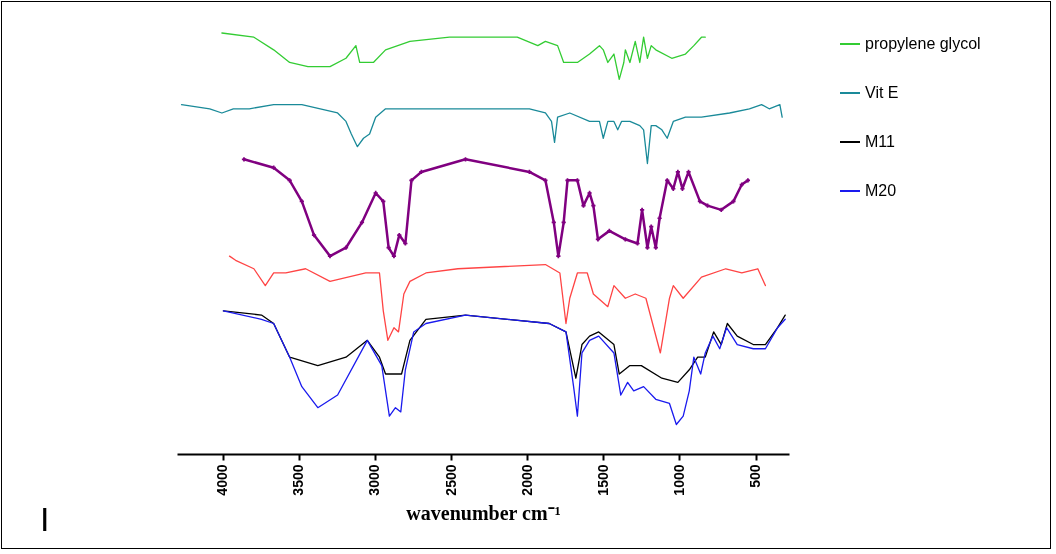 This screenshot has height=554, width=1056. What do you see at coordinates (298, 480) in the screenshot?
I see `x-tick-label: 3500` at bounding box center [298, 480].